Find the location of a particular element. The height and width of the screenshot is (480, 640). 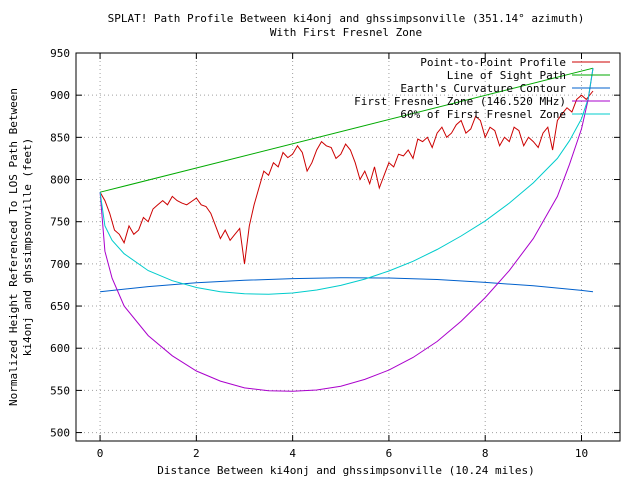

y-tick-label: 750 is located at coordinates (60, 222).